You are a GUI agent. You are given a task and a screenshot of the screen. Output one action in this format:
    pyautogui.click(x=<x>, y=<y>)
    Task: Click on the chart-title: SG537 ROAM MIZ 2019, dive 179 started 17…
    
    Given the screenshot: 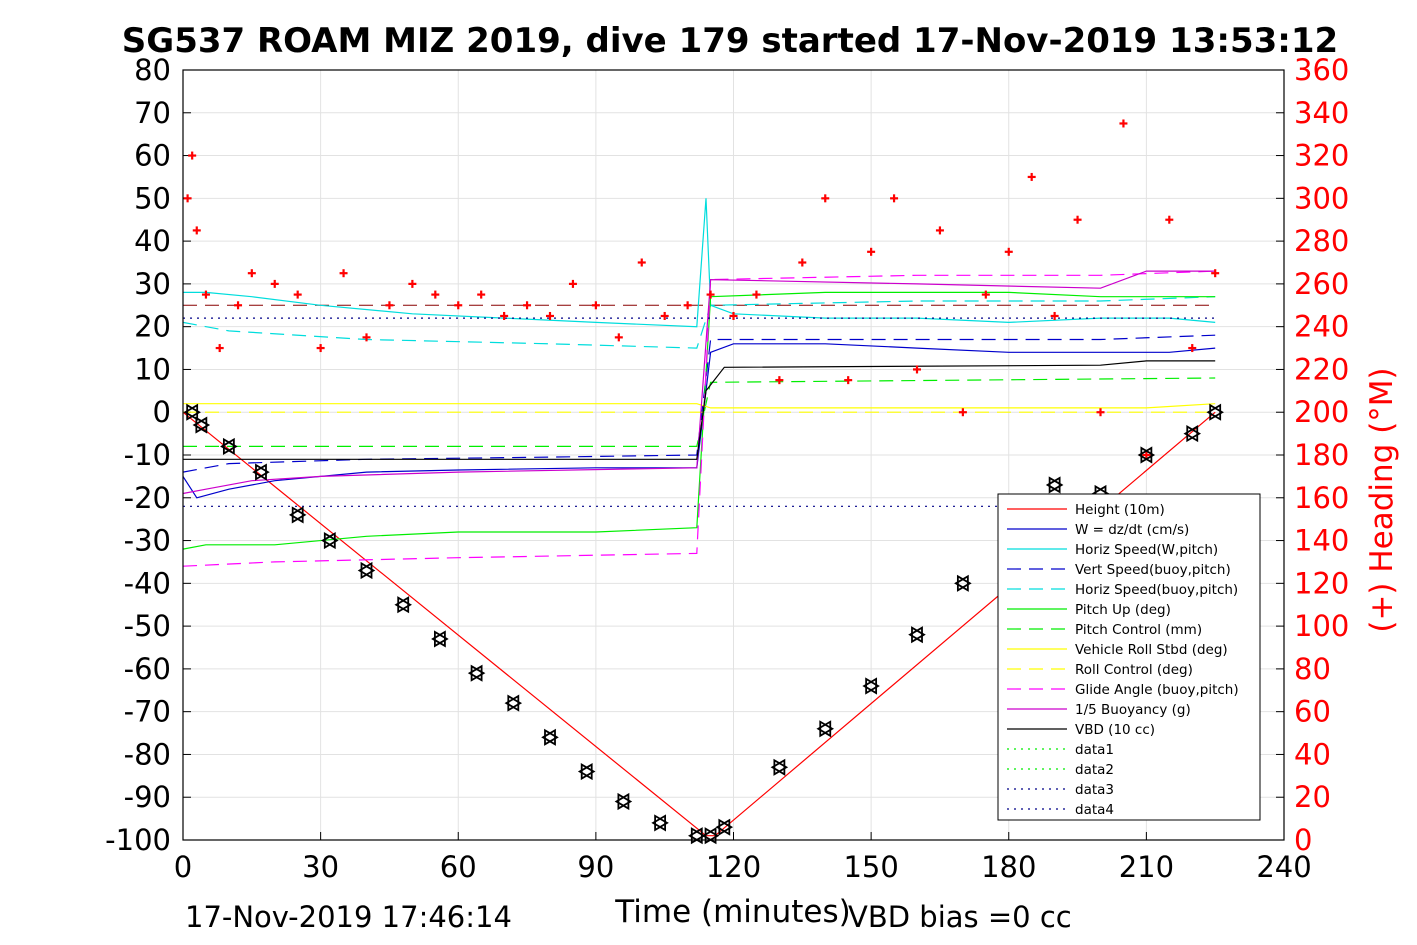 What is the action you would take?
    pyautogui.click(x=730, y=41)
    